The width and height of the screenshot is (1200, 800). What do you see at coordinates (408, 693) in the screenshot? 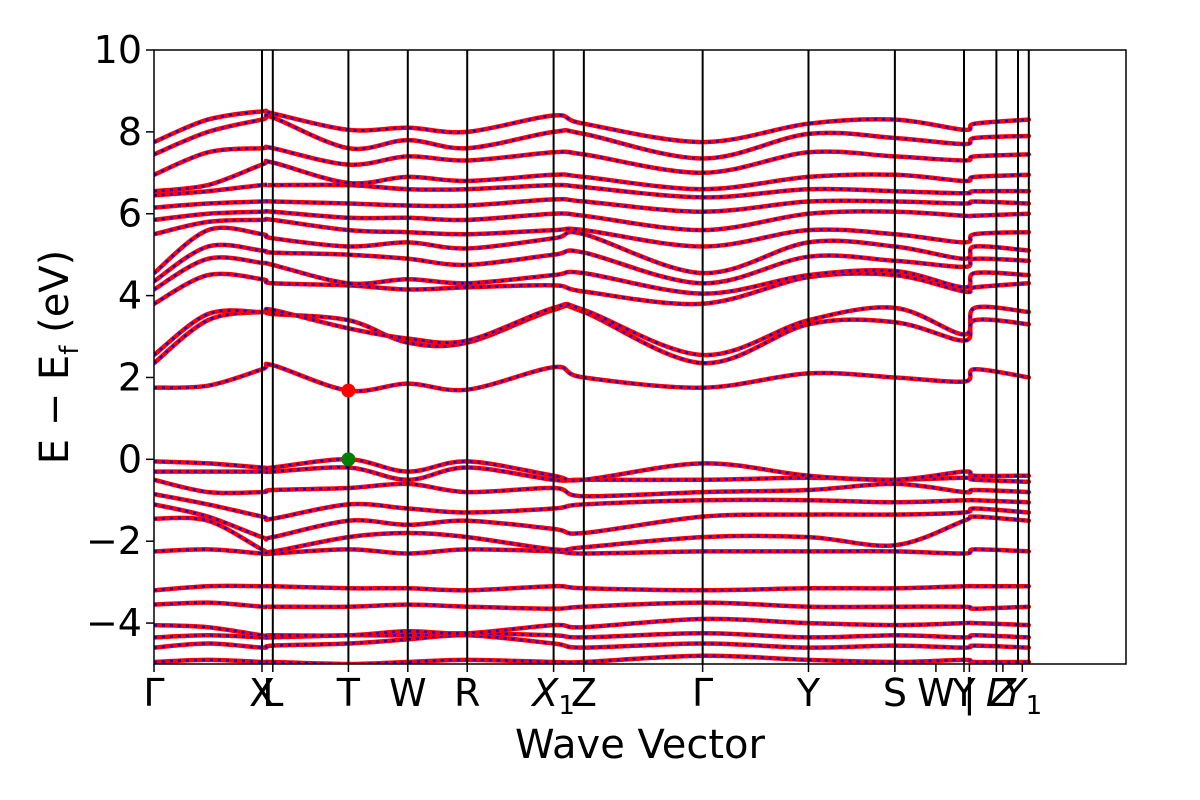
I see `x-tick-label-4: W` at bounding box center [408, 693].